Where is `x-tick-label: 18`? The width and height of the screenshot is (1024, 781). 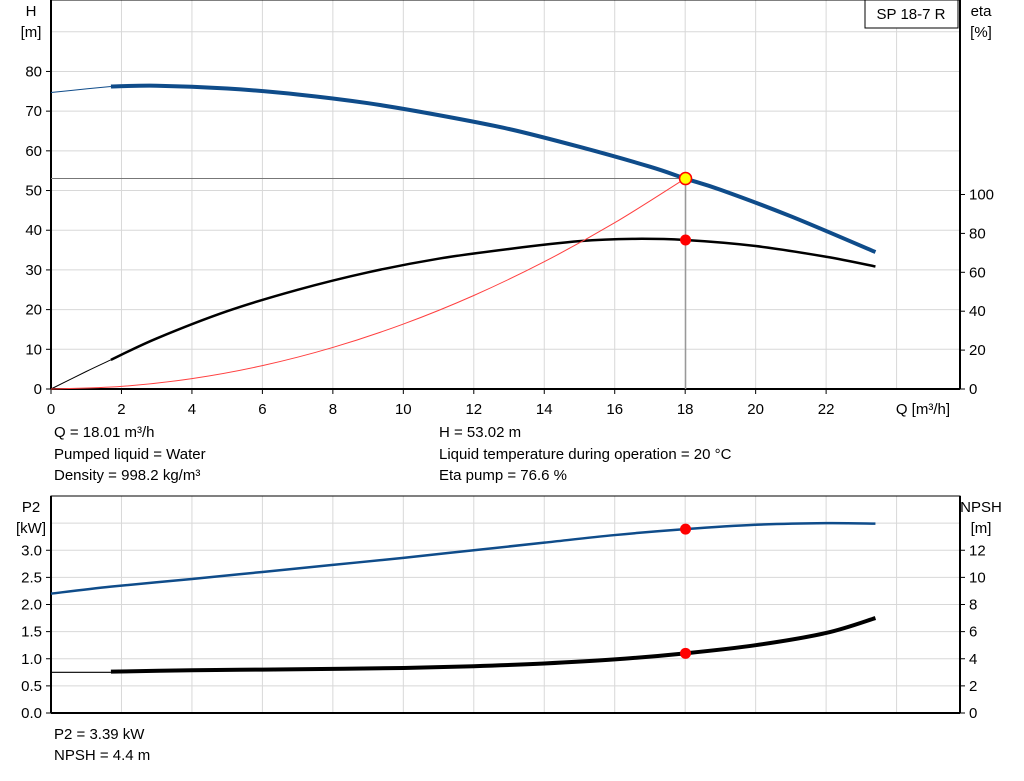 x-tick-label: 18 is located at coordinates (685, 409).